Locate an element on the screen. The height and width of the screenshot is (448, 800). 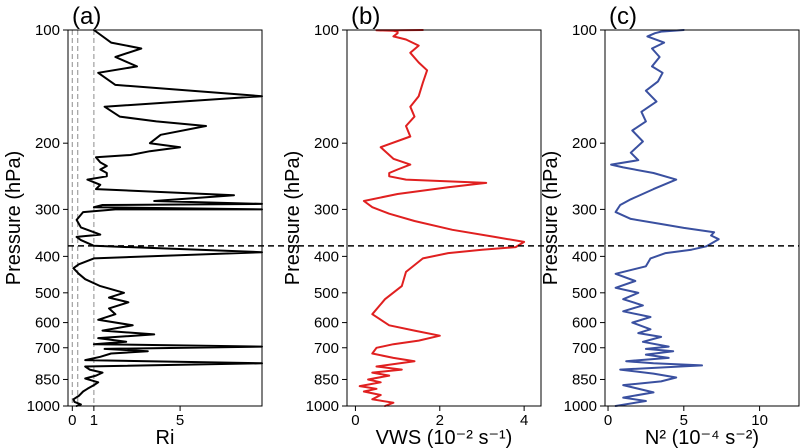
panel-c-ytick-label: 600 is located at coordinates (584, 323).